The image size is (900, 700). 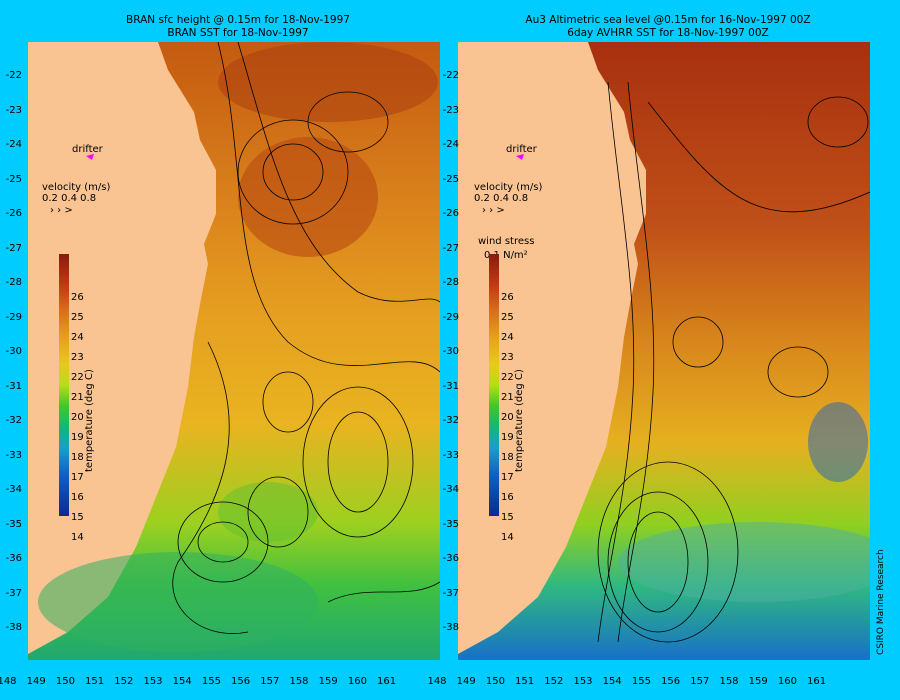 What do you see at coordinates (13, 593) in the screenshot?
I see `lat-tick-left: -37` at bounding box center [13, 593].